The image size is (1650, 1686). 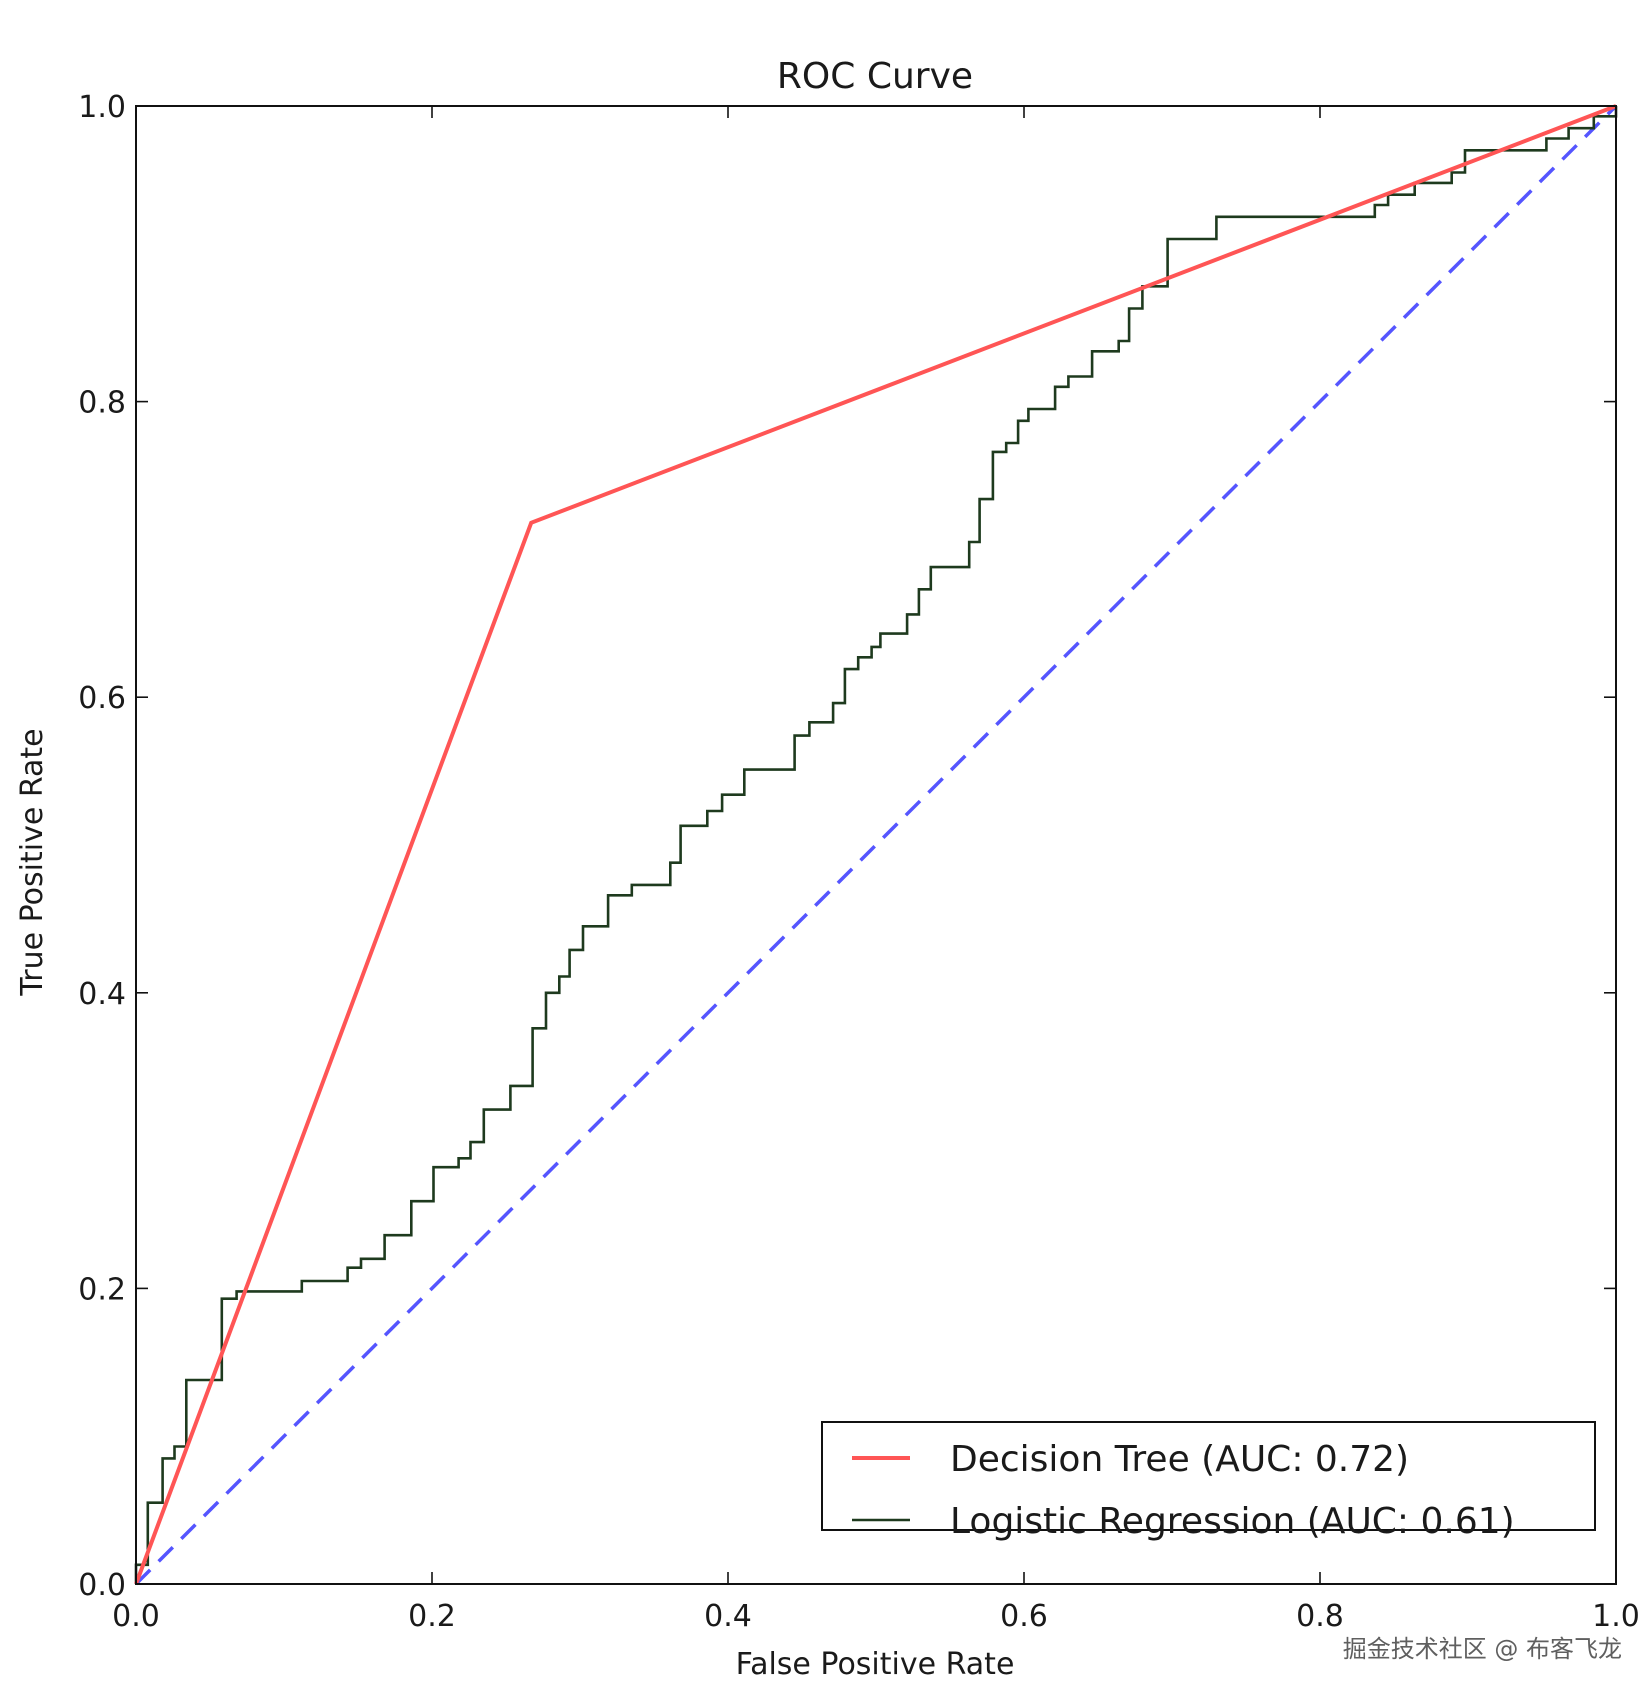 I want to click on x-tick-label: 0.0, so click(x=136, y=1616).